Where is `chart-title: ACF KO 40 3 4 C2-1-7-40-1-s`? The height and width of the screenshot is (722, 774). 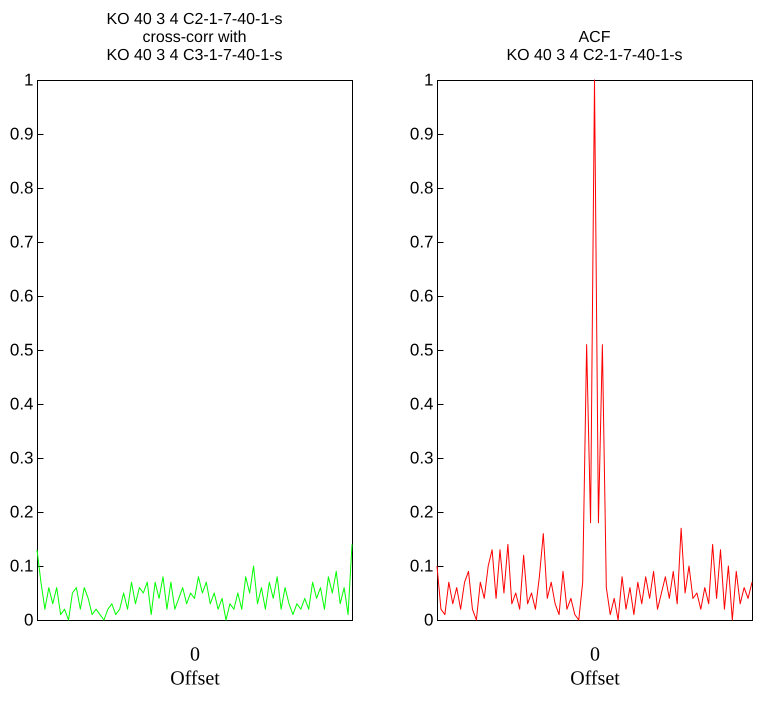
chart-title: ACF KO 40 3 4 C2-1-7-40-1-s is located at coordinates (594, 46).